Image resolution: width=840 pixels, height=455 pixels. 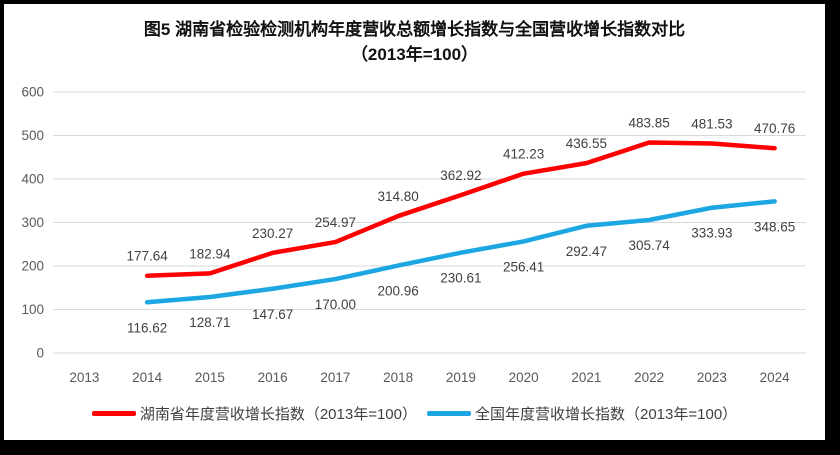 What do you see at coordinates (32, 135) in the screenshot?
I see `svg-text: 500` at bounding box center [32, 135].